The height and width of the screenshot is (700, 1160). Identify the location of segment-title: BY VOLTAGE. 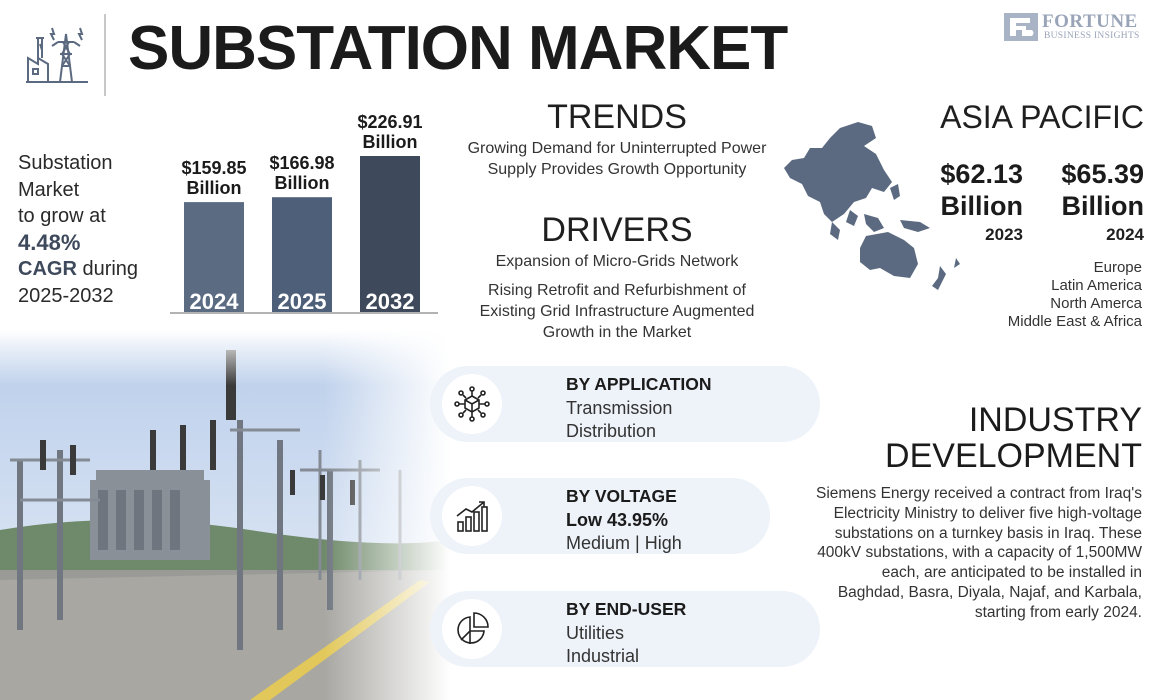
(621, 496).